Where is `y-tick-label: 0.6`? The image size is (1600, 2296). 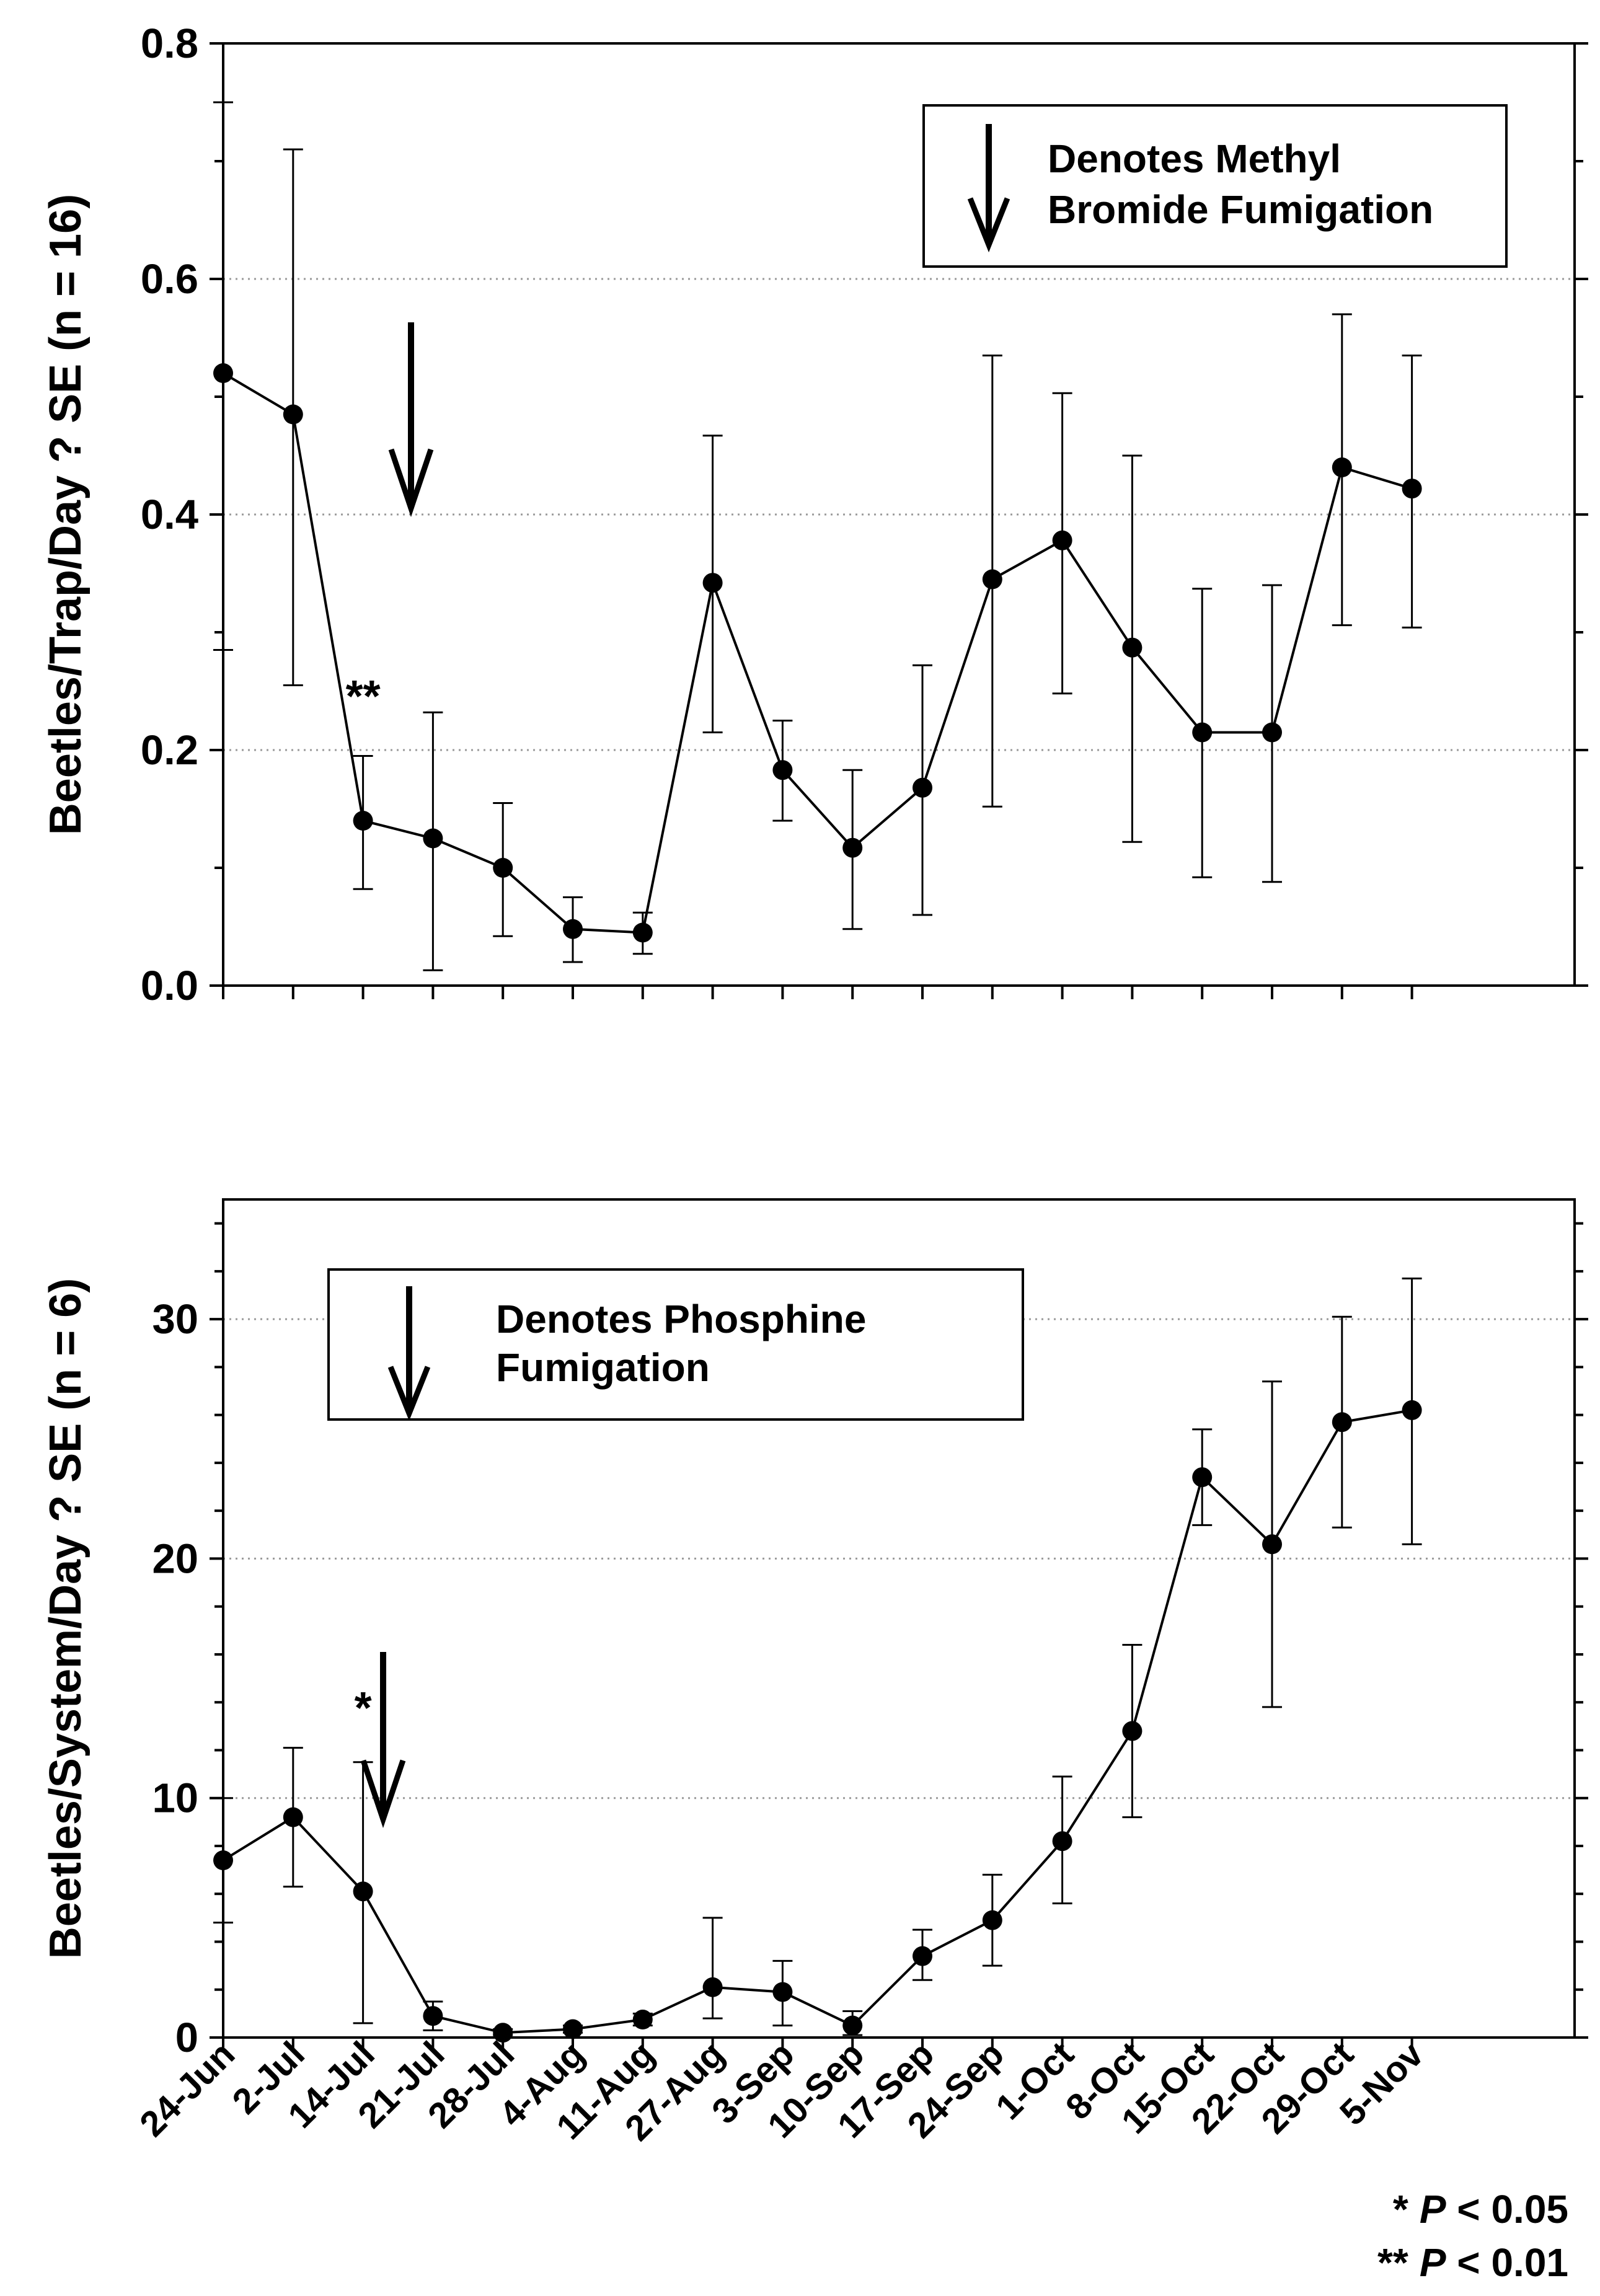
y-tick-label: 0.6 is located at coordinates (169, 279).